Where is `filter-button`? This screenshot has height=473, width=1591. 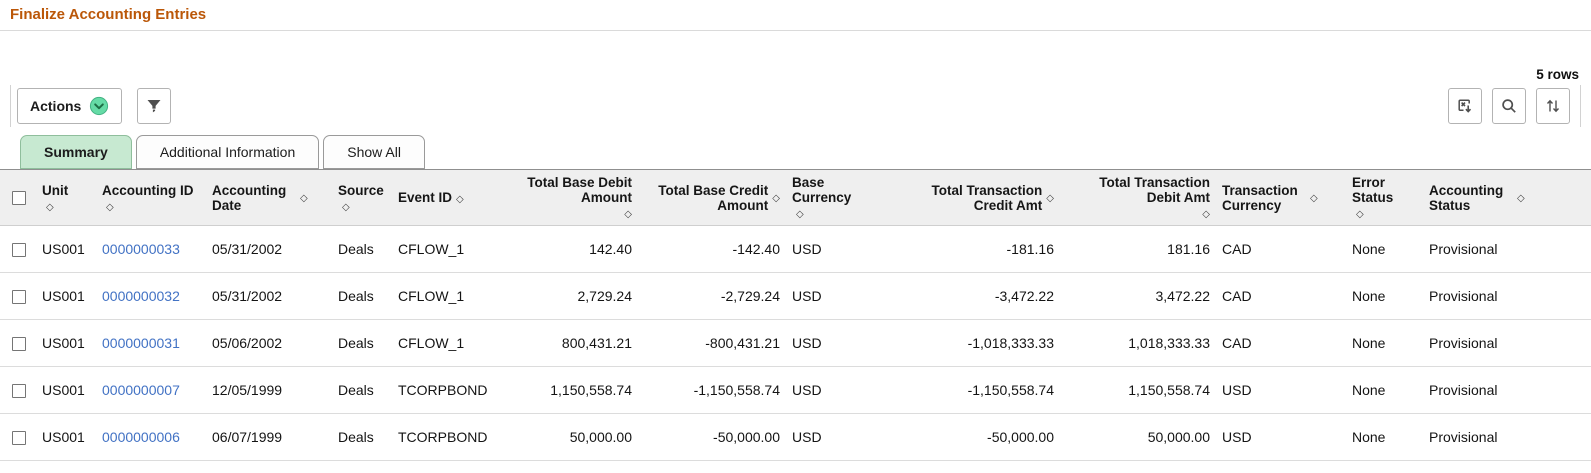
filter-button is located at coordinates (154, 106).